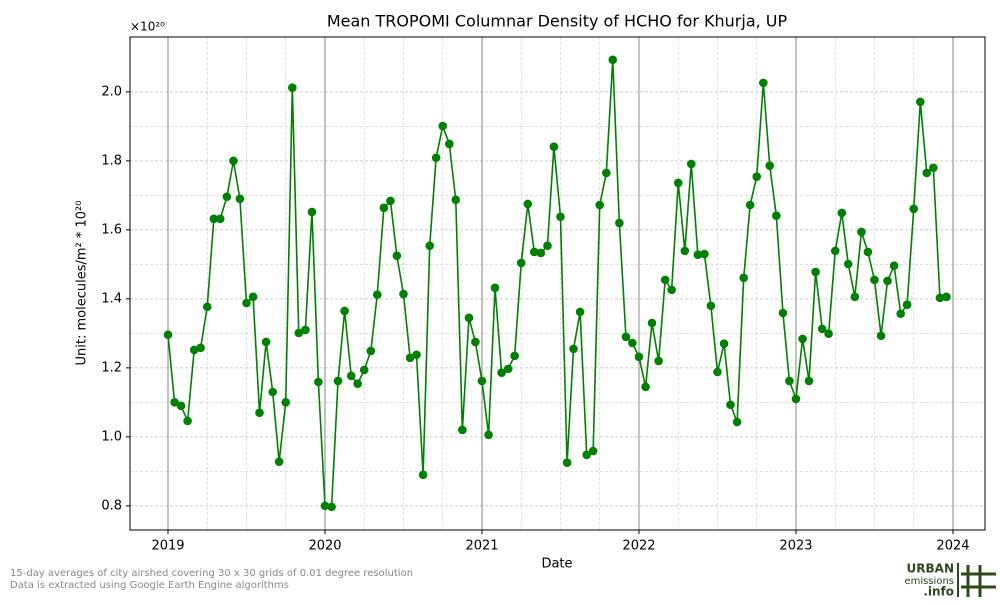 The image size is (1000, 604). What do you see at coordinates (929, 581) in the screenshot?
I see `logo-text: emissions` at bounding box center [929, 581].